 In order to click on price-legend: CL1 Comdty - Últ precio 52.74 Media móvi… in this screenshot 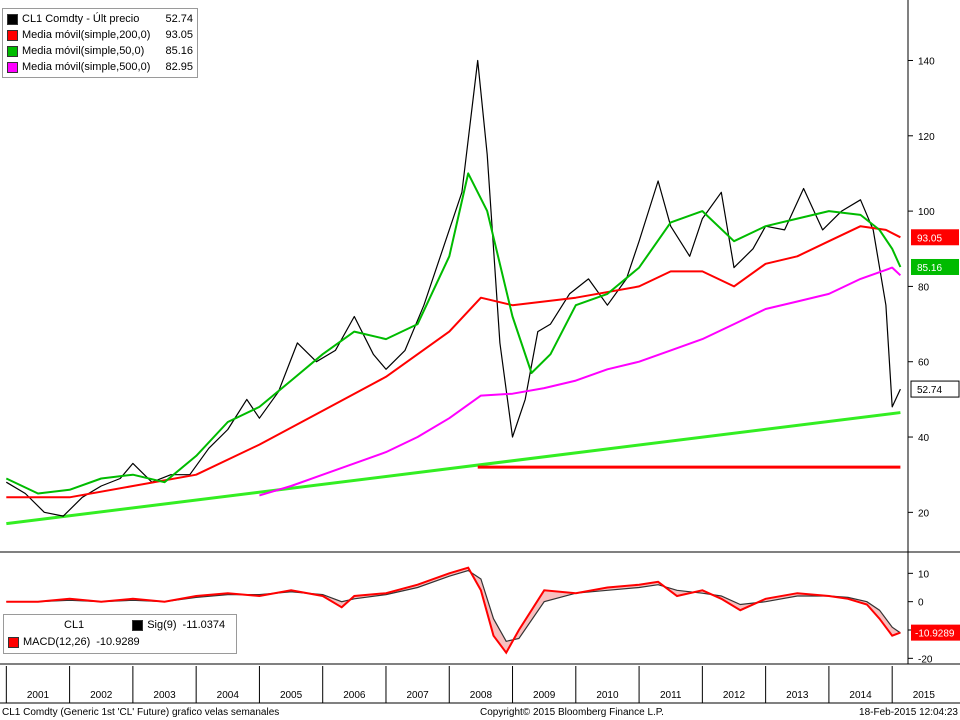, I will do `click(100, 43)`.